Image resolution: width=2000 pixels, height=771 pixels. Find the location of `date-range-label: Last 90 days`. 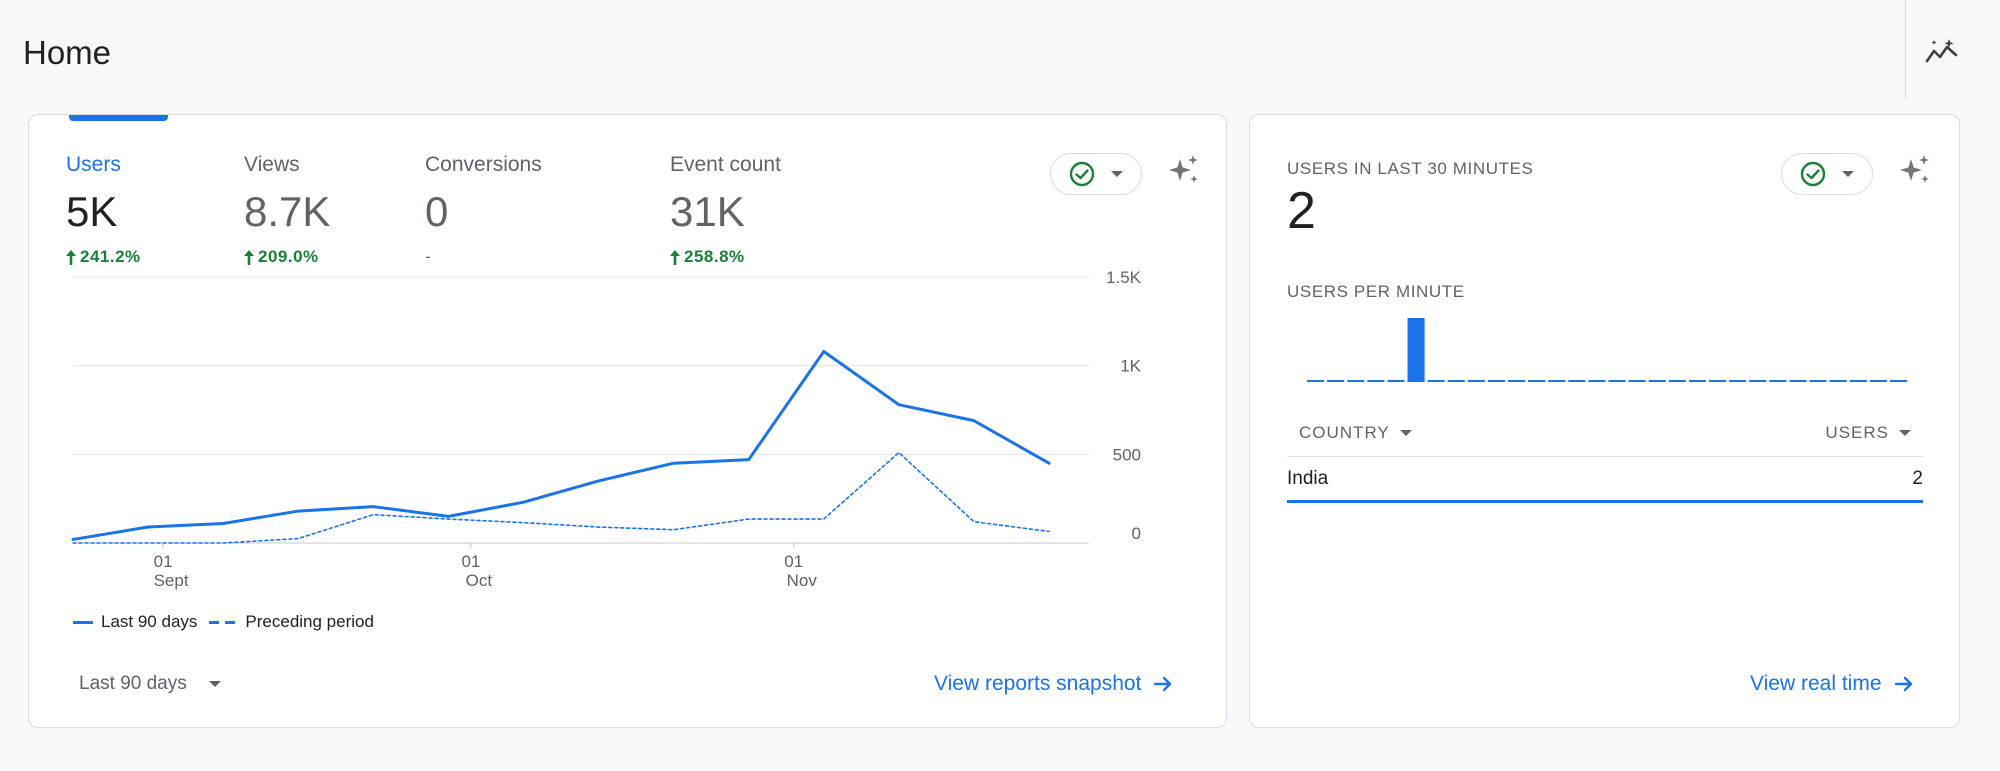

date-range-label: Last 90 days is located at coordinates (133, 683).